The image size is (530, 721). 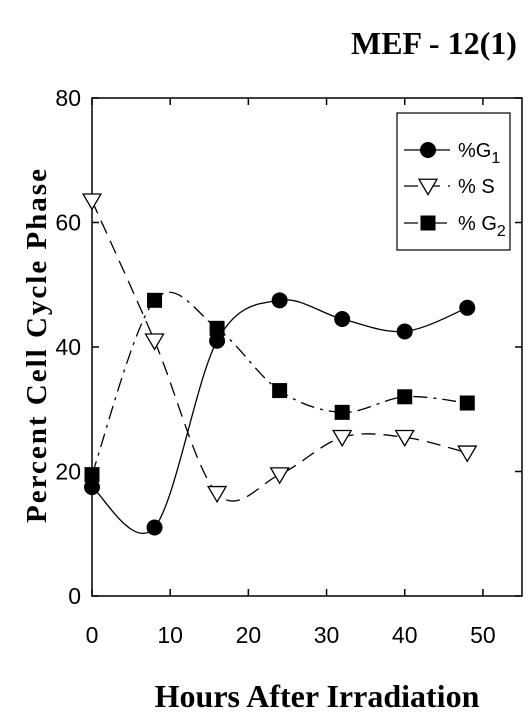 What do you see at coordinates (434, 43) in the screenshot?
I see `chart-title: MEF - 12(1)` at bounding box center [434, 43].